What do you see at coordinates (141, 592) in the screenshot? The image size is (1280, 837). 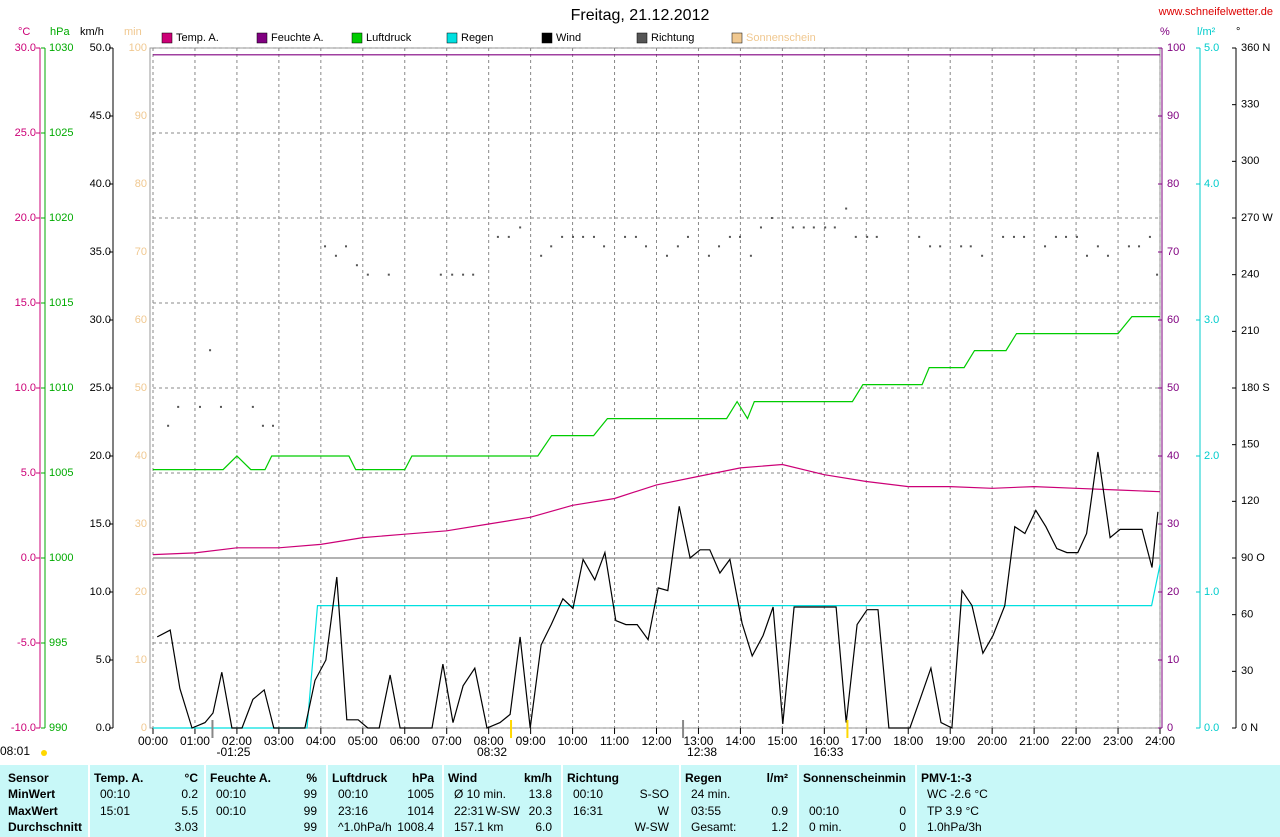 I see `y-tick-label: 20` at bounding box center [141, 592].